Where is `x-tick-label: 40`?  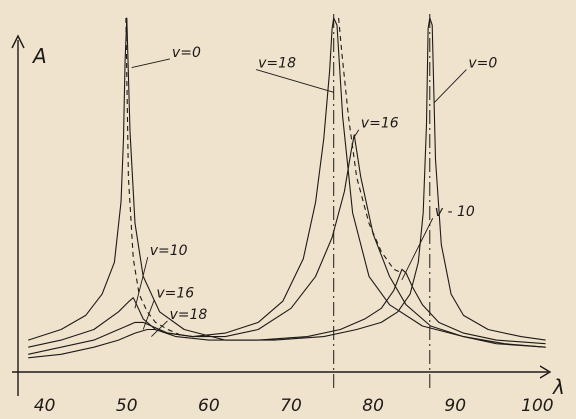 x-tick-label: 40 is located at coordinates (45, 406).